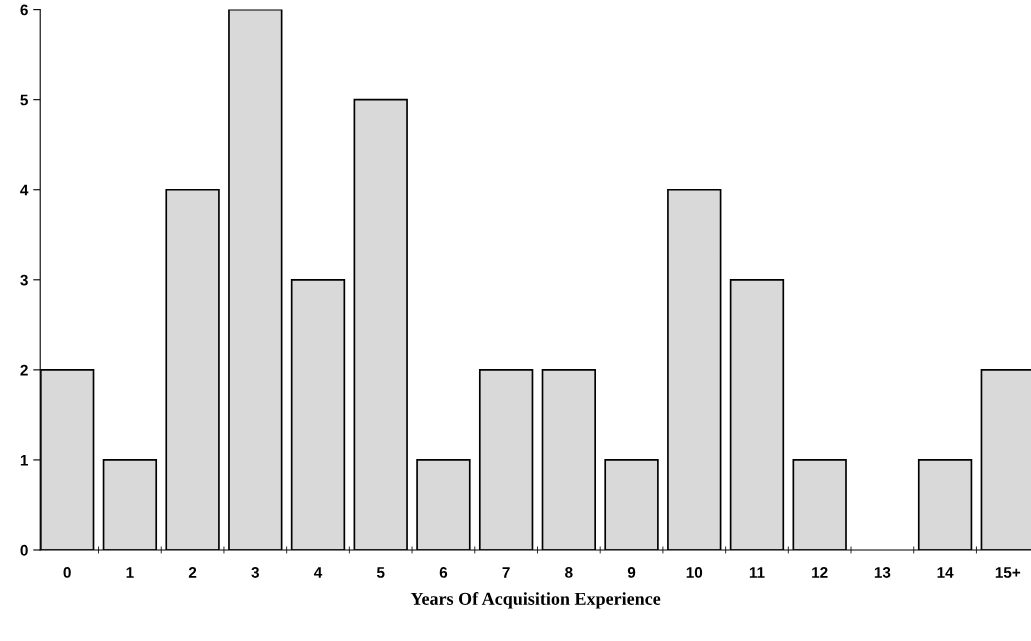 The width and height of the screenshot is (1031, 641). What do you see at coordinates (67, 572) in the screenshot?
I see `x-tick-label: 0` at bounding box center [67, 572].